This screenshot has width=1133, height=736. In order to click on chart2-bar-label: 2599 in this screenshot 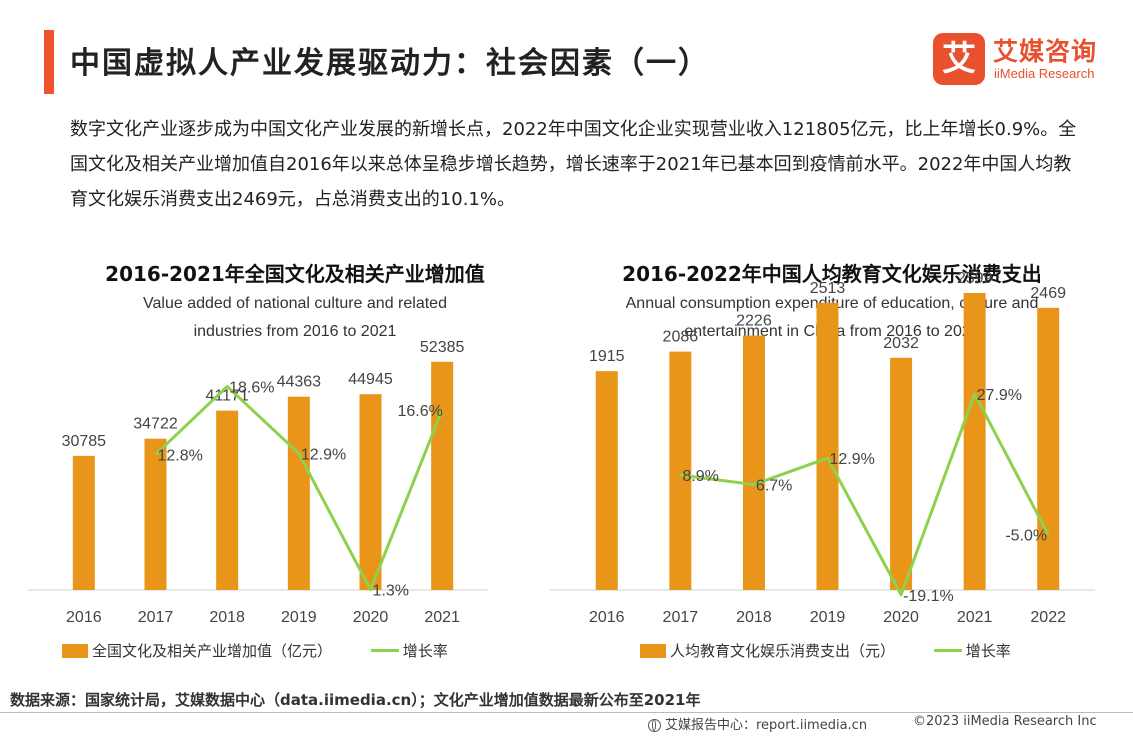, I will do `click(975, 278)`.